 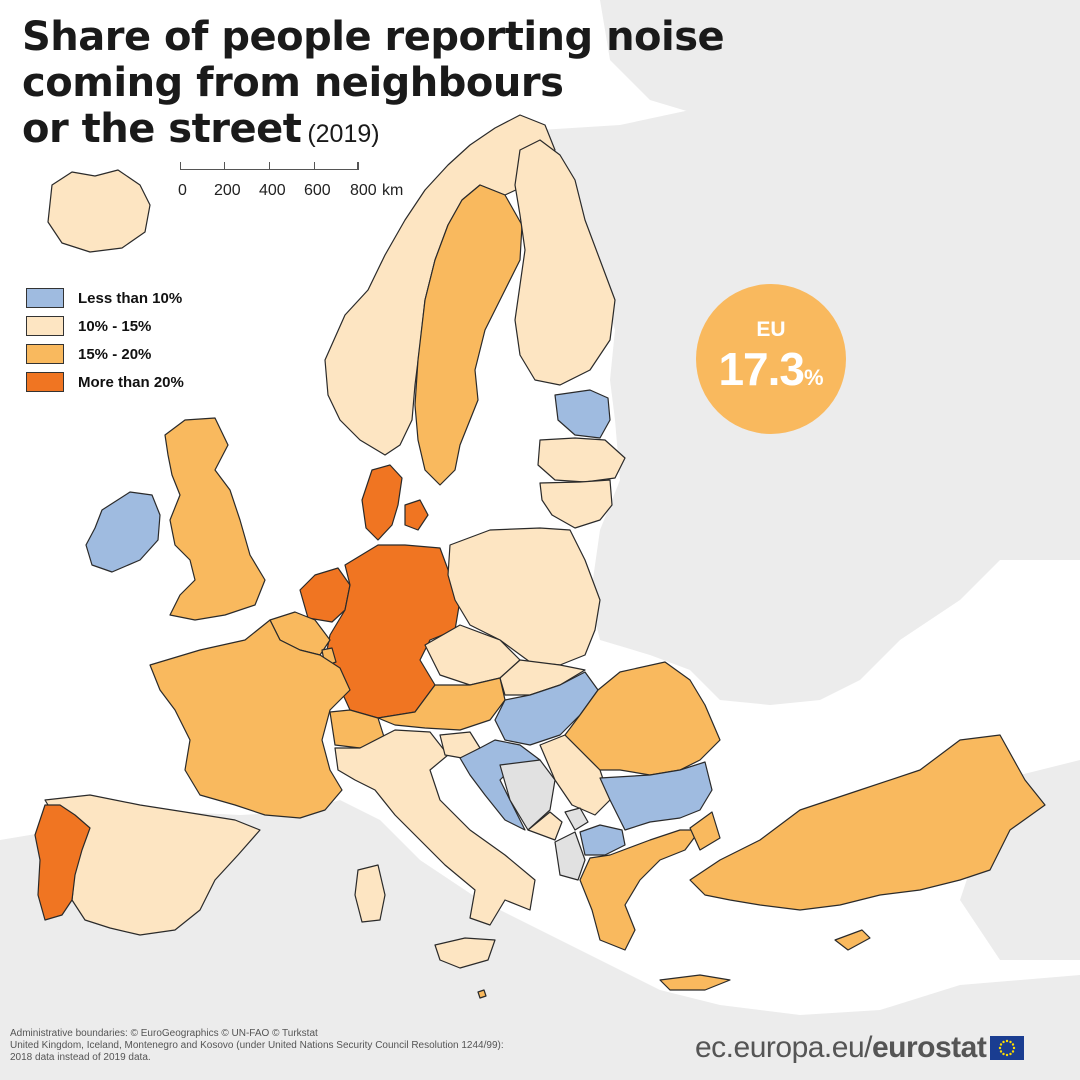 What do you see at coordinates (416, 515) in the screenshot?
I see `country-denmark-islands` at bounding box center [416, 515].